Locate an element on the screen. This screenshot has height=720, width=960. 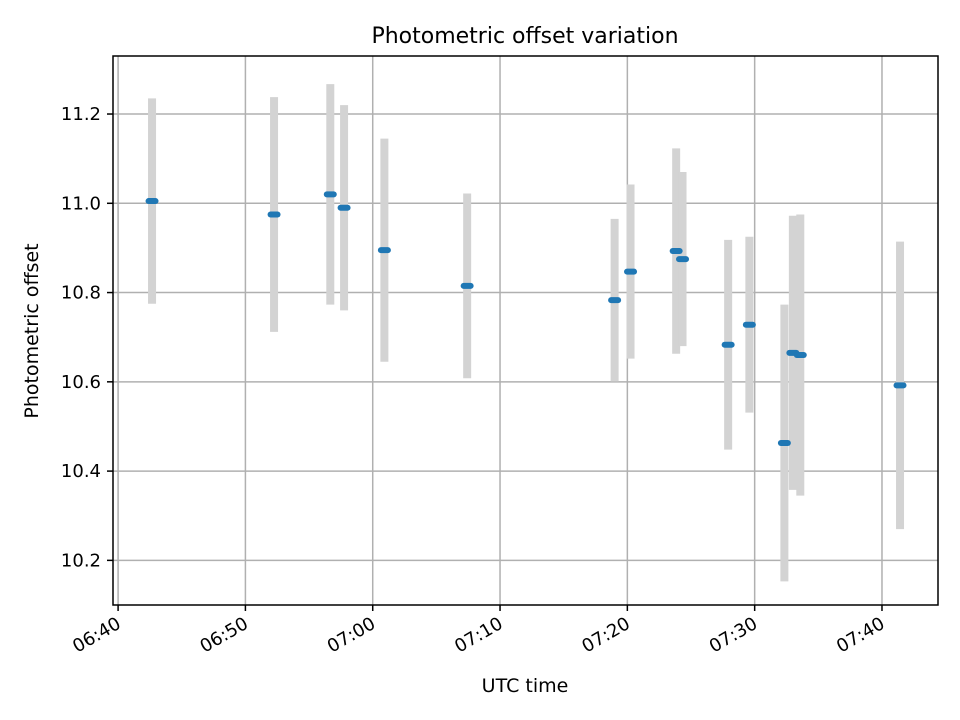
x-axis-label: UTC time is located at coordinates (525, 686).